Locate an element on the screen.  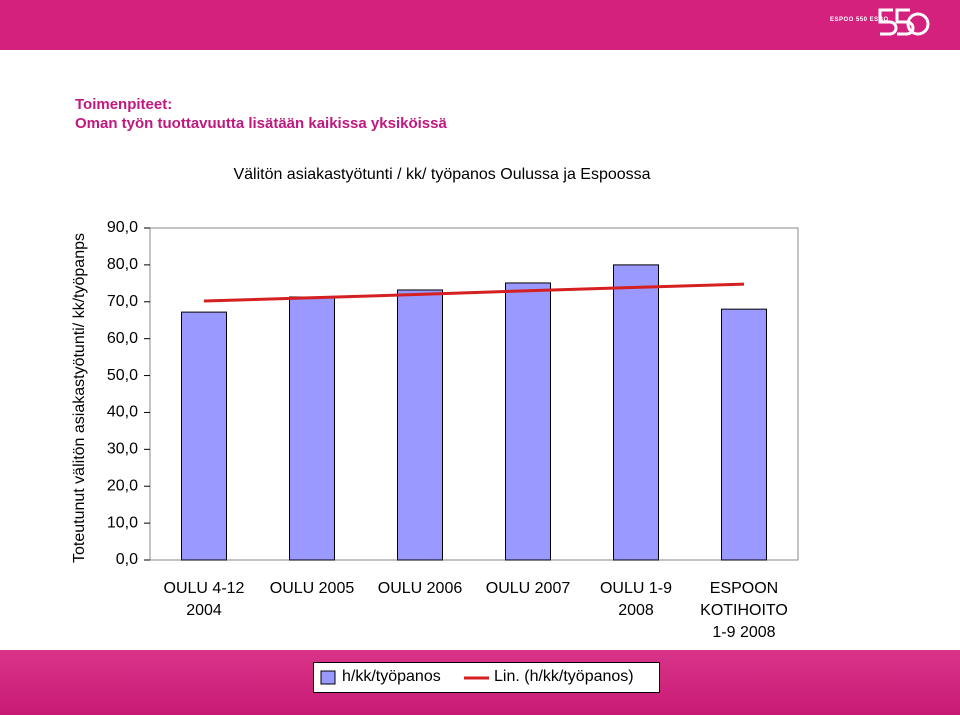
y-tick-label: 40,0 is located at coordinates (122, 412).